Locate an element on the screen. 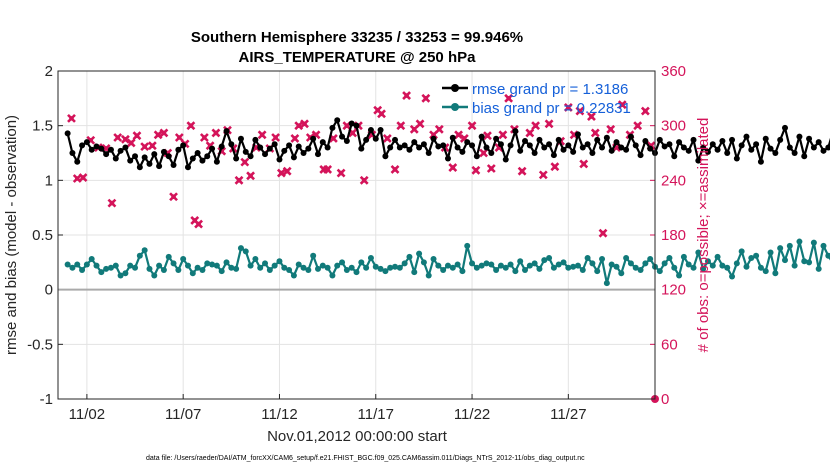  y-tick-label: 1 is located at coordinates (49, 180).